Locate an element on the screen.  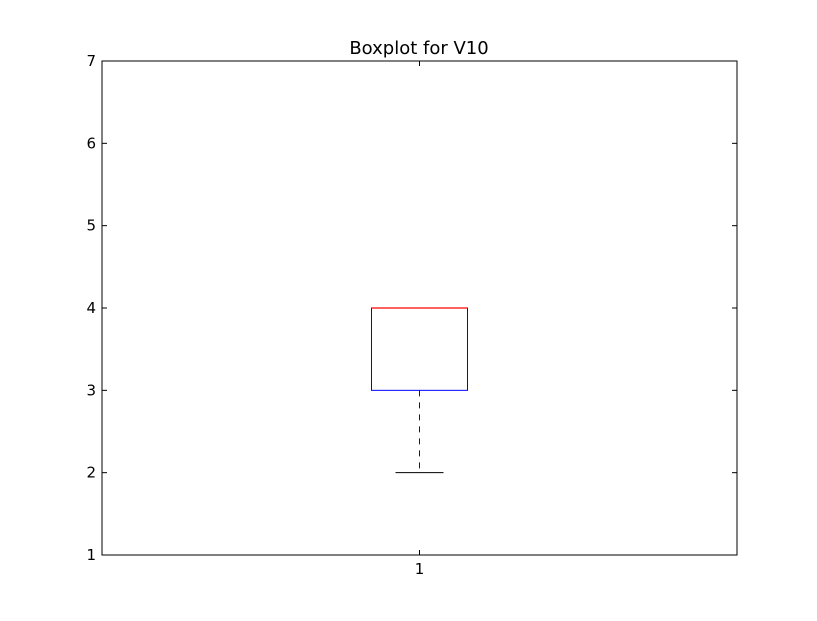
y-tick-label: 6 is located at coordinates (91, 143).